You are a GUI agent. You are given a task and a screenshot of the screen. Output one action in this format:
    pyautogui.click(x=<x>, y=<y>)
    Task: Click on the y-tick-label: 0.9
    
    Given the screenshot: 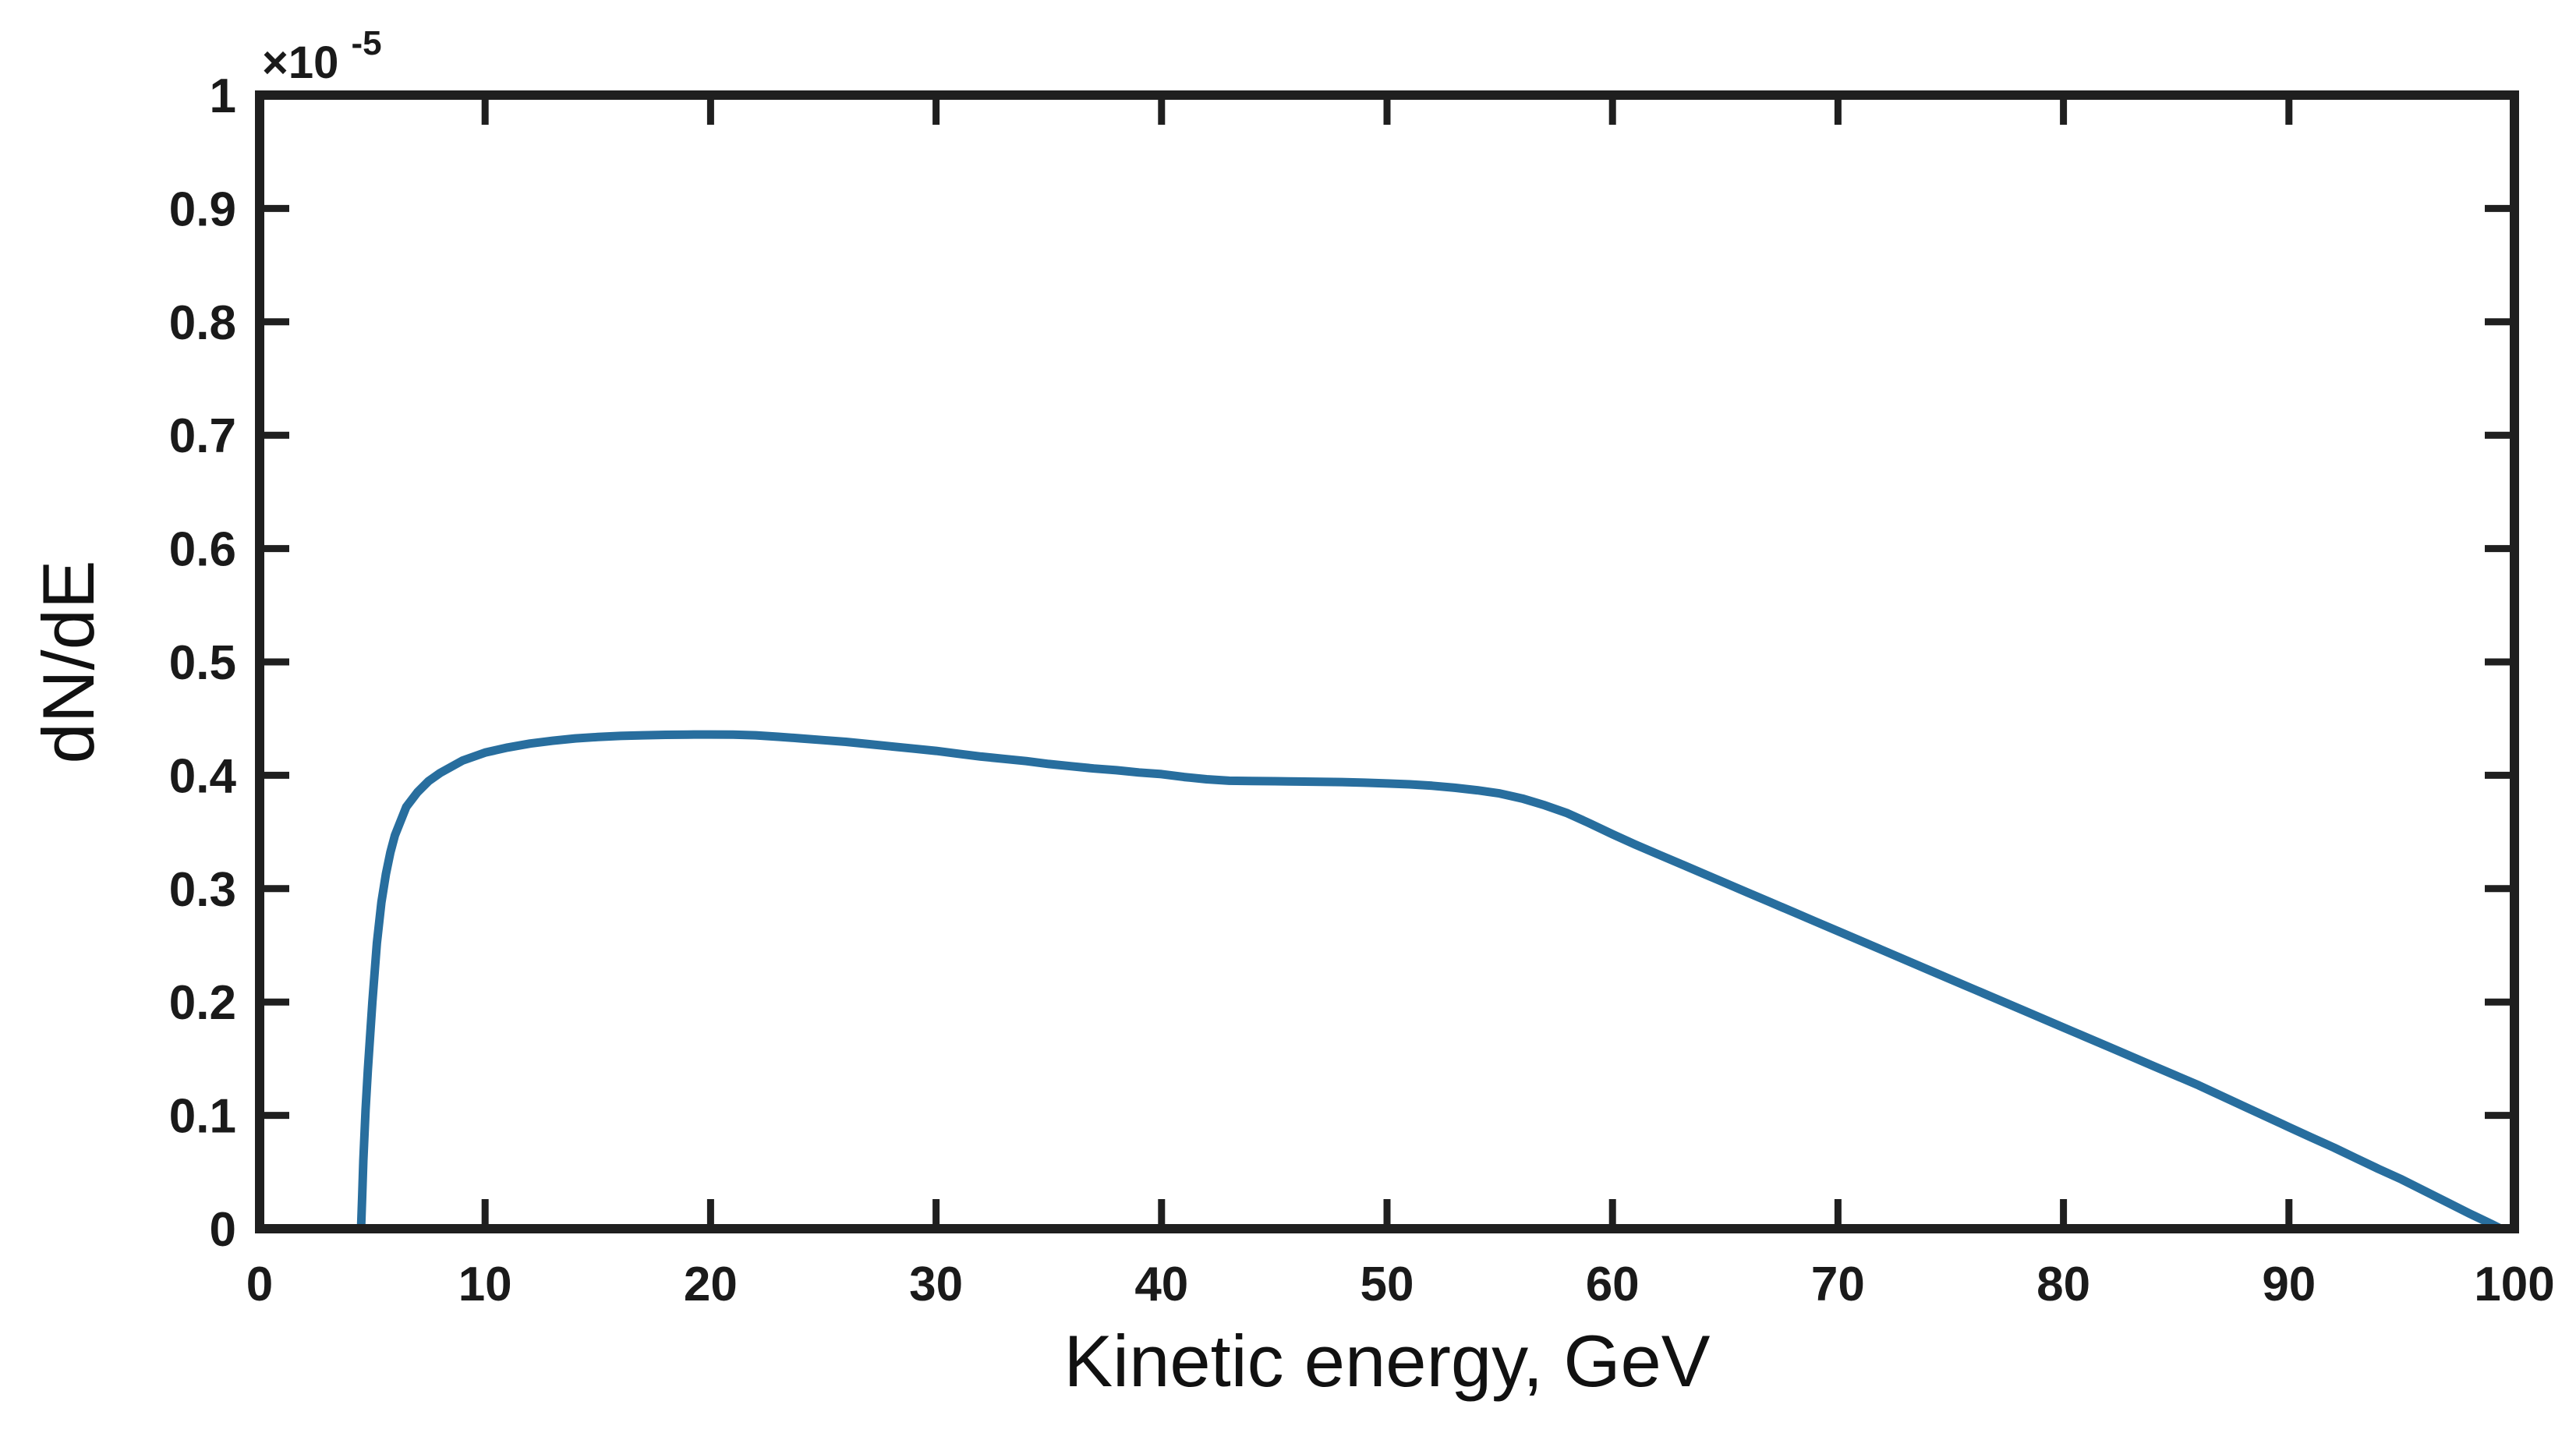 What is the action you would take?
    pyautogui.click(x=202, y=209)
    